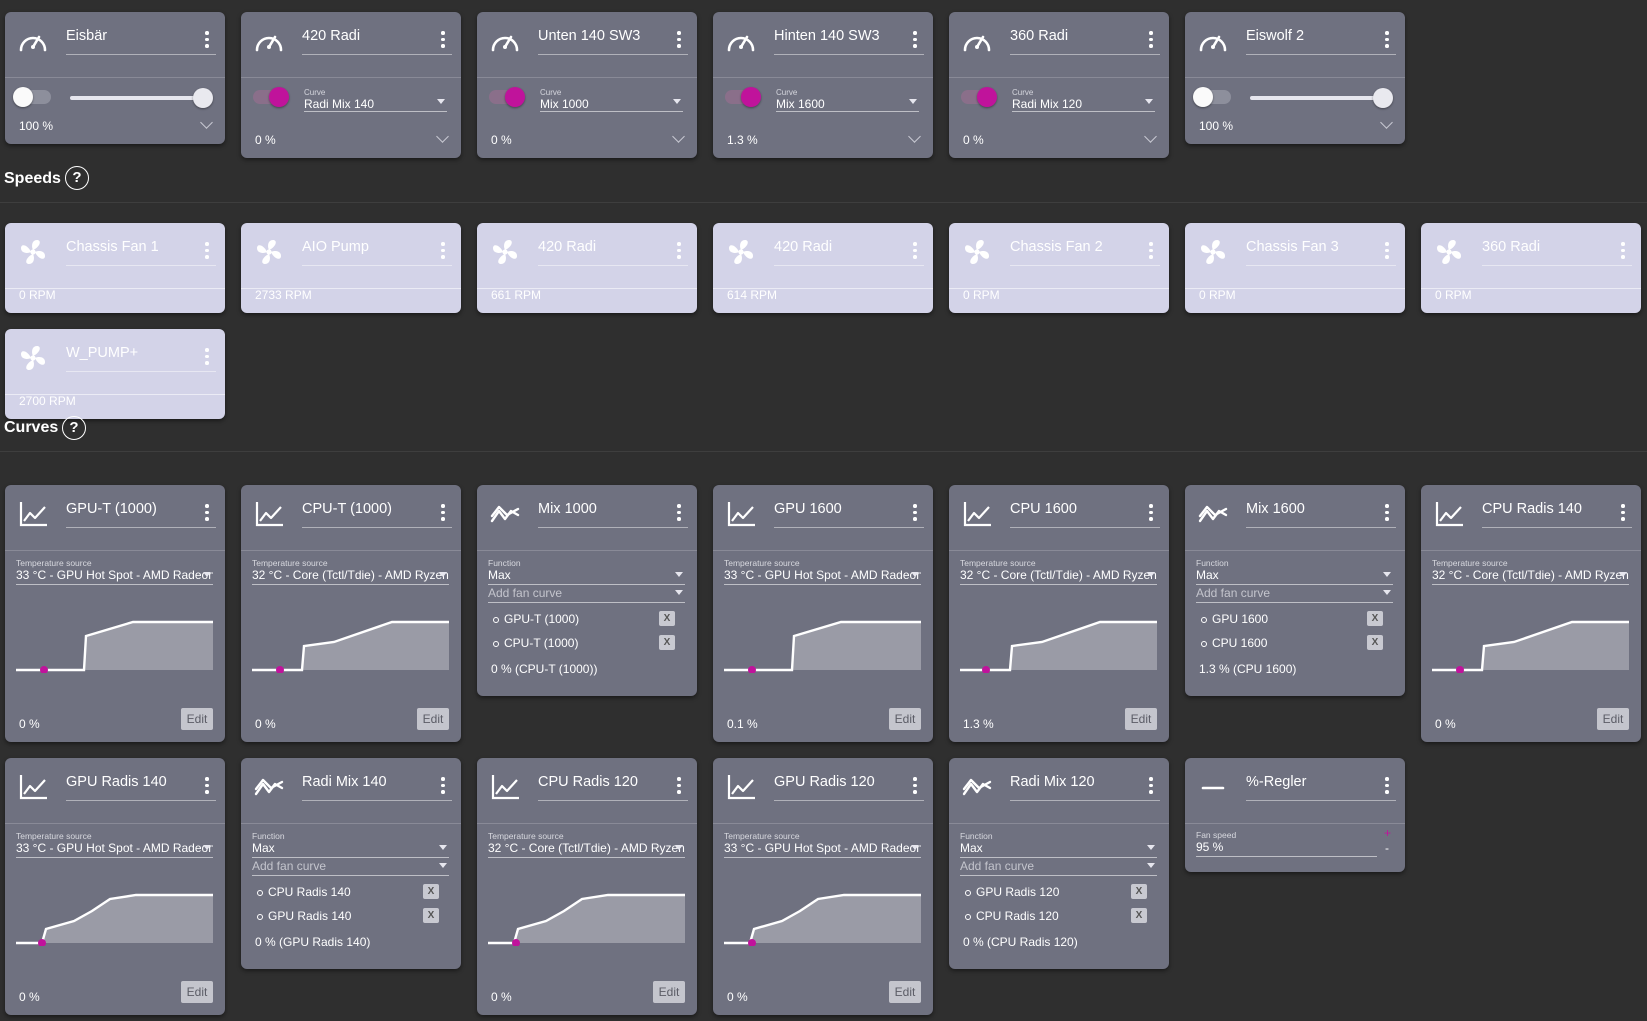 The image size is (1647, 1021). I want to click on card-name: GPU Radis 140, so click(141, 787).